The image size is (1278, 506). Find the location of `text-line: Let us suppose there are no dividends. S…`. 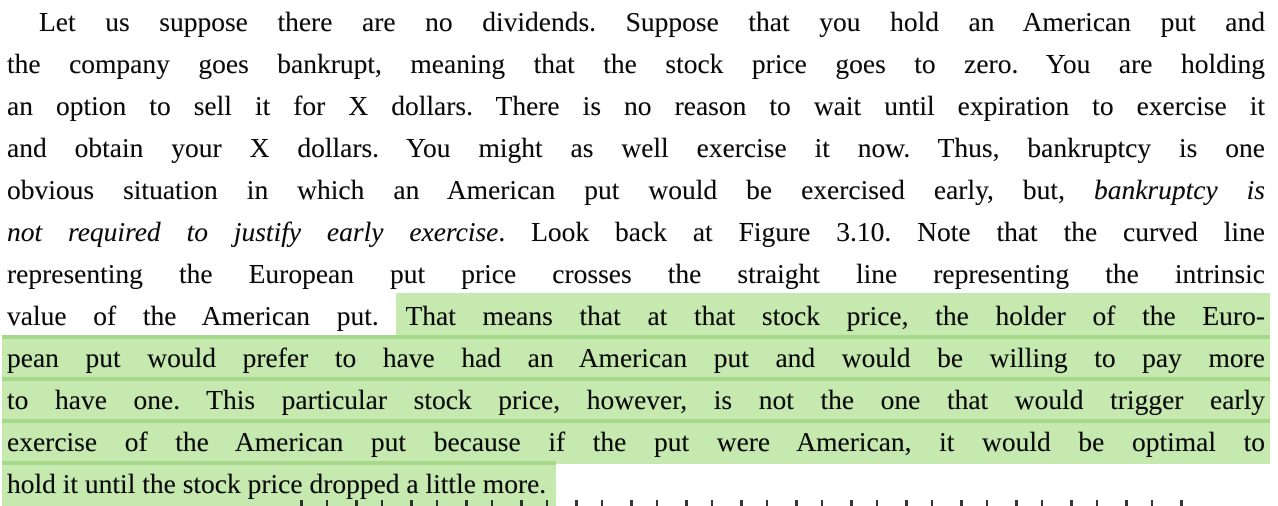

text-line: Let us suppose there are no dividends. S… is located at coordinates (636, 22).